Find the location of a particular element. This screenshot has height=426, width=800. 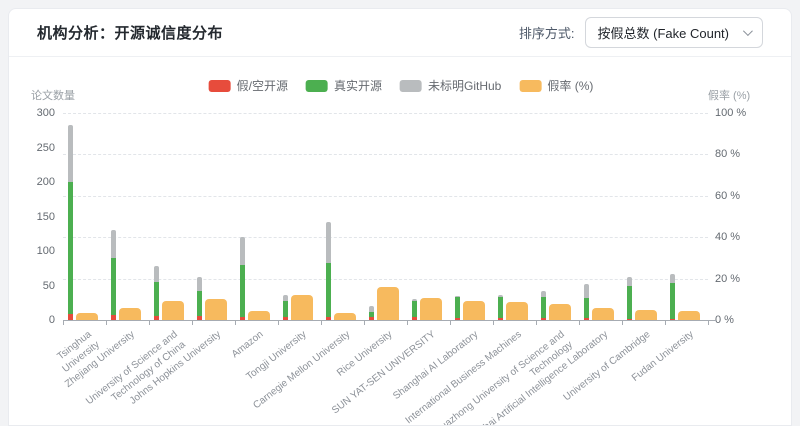

left-axis-tick-label: 100 is located at coordinates (45, 251).